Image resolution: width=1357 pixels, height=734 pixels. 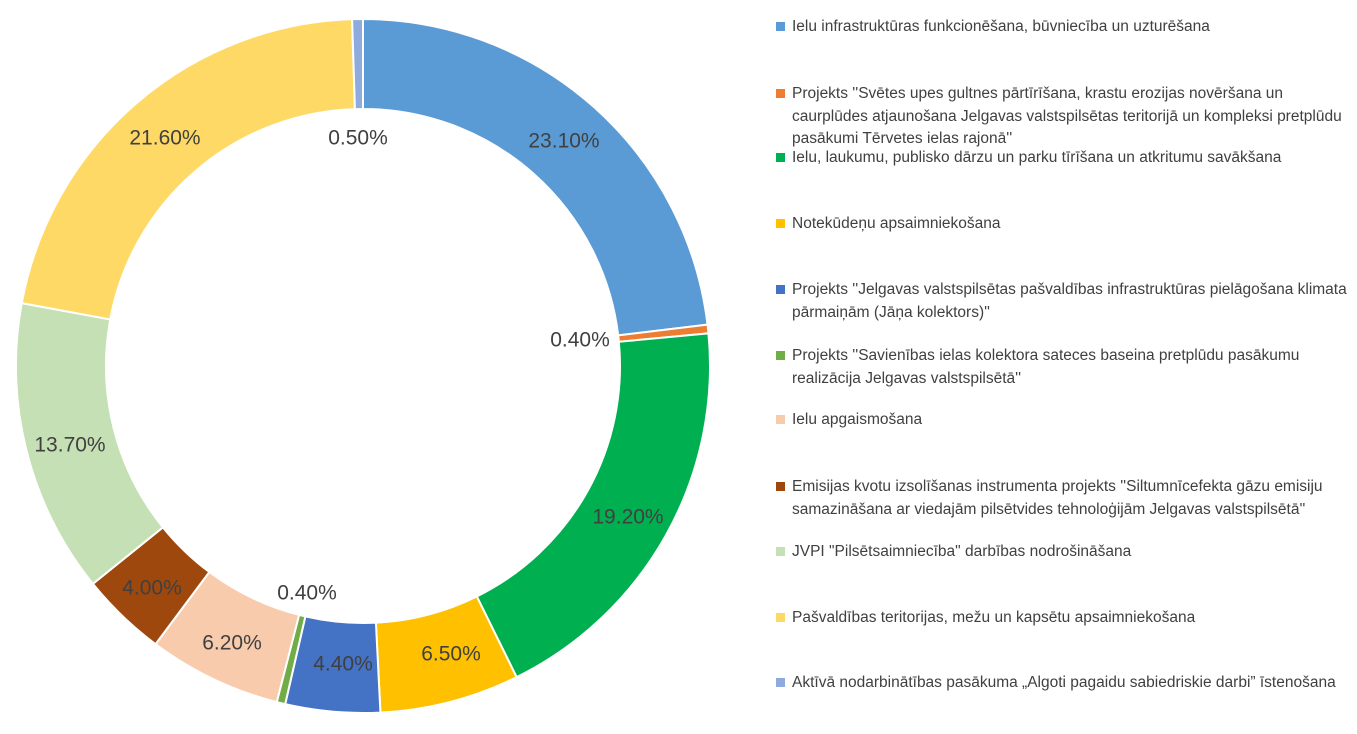 I want to click on slice-data-label: 23.10%, so click(x=563, y=141).